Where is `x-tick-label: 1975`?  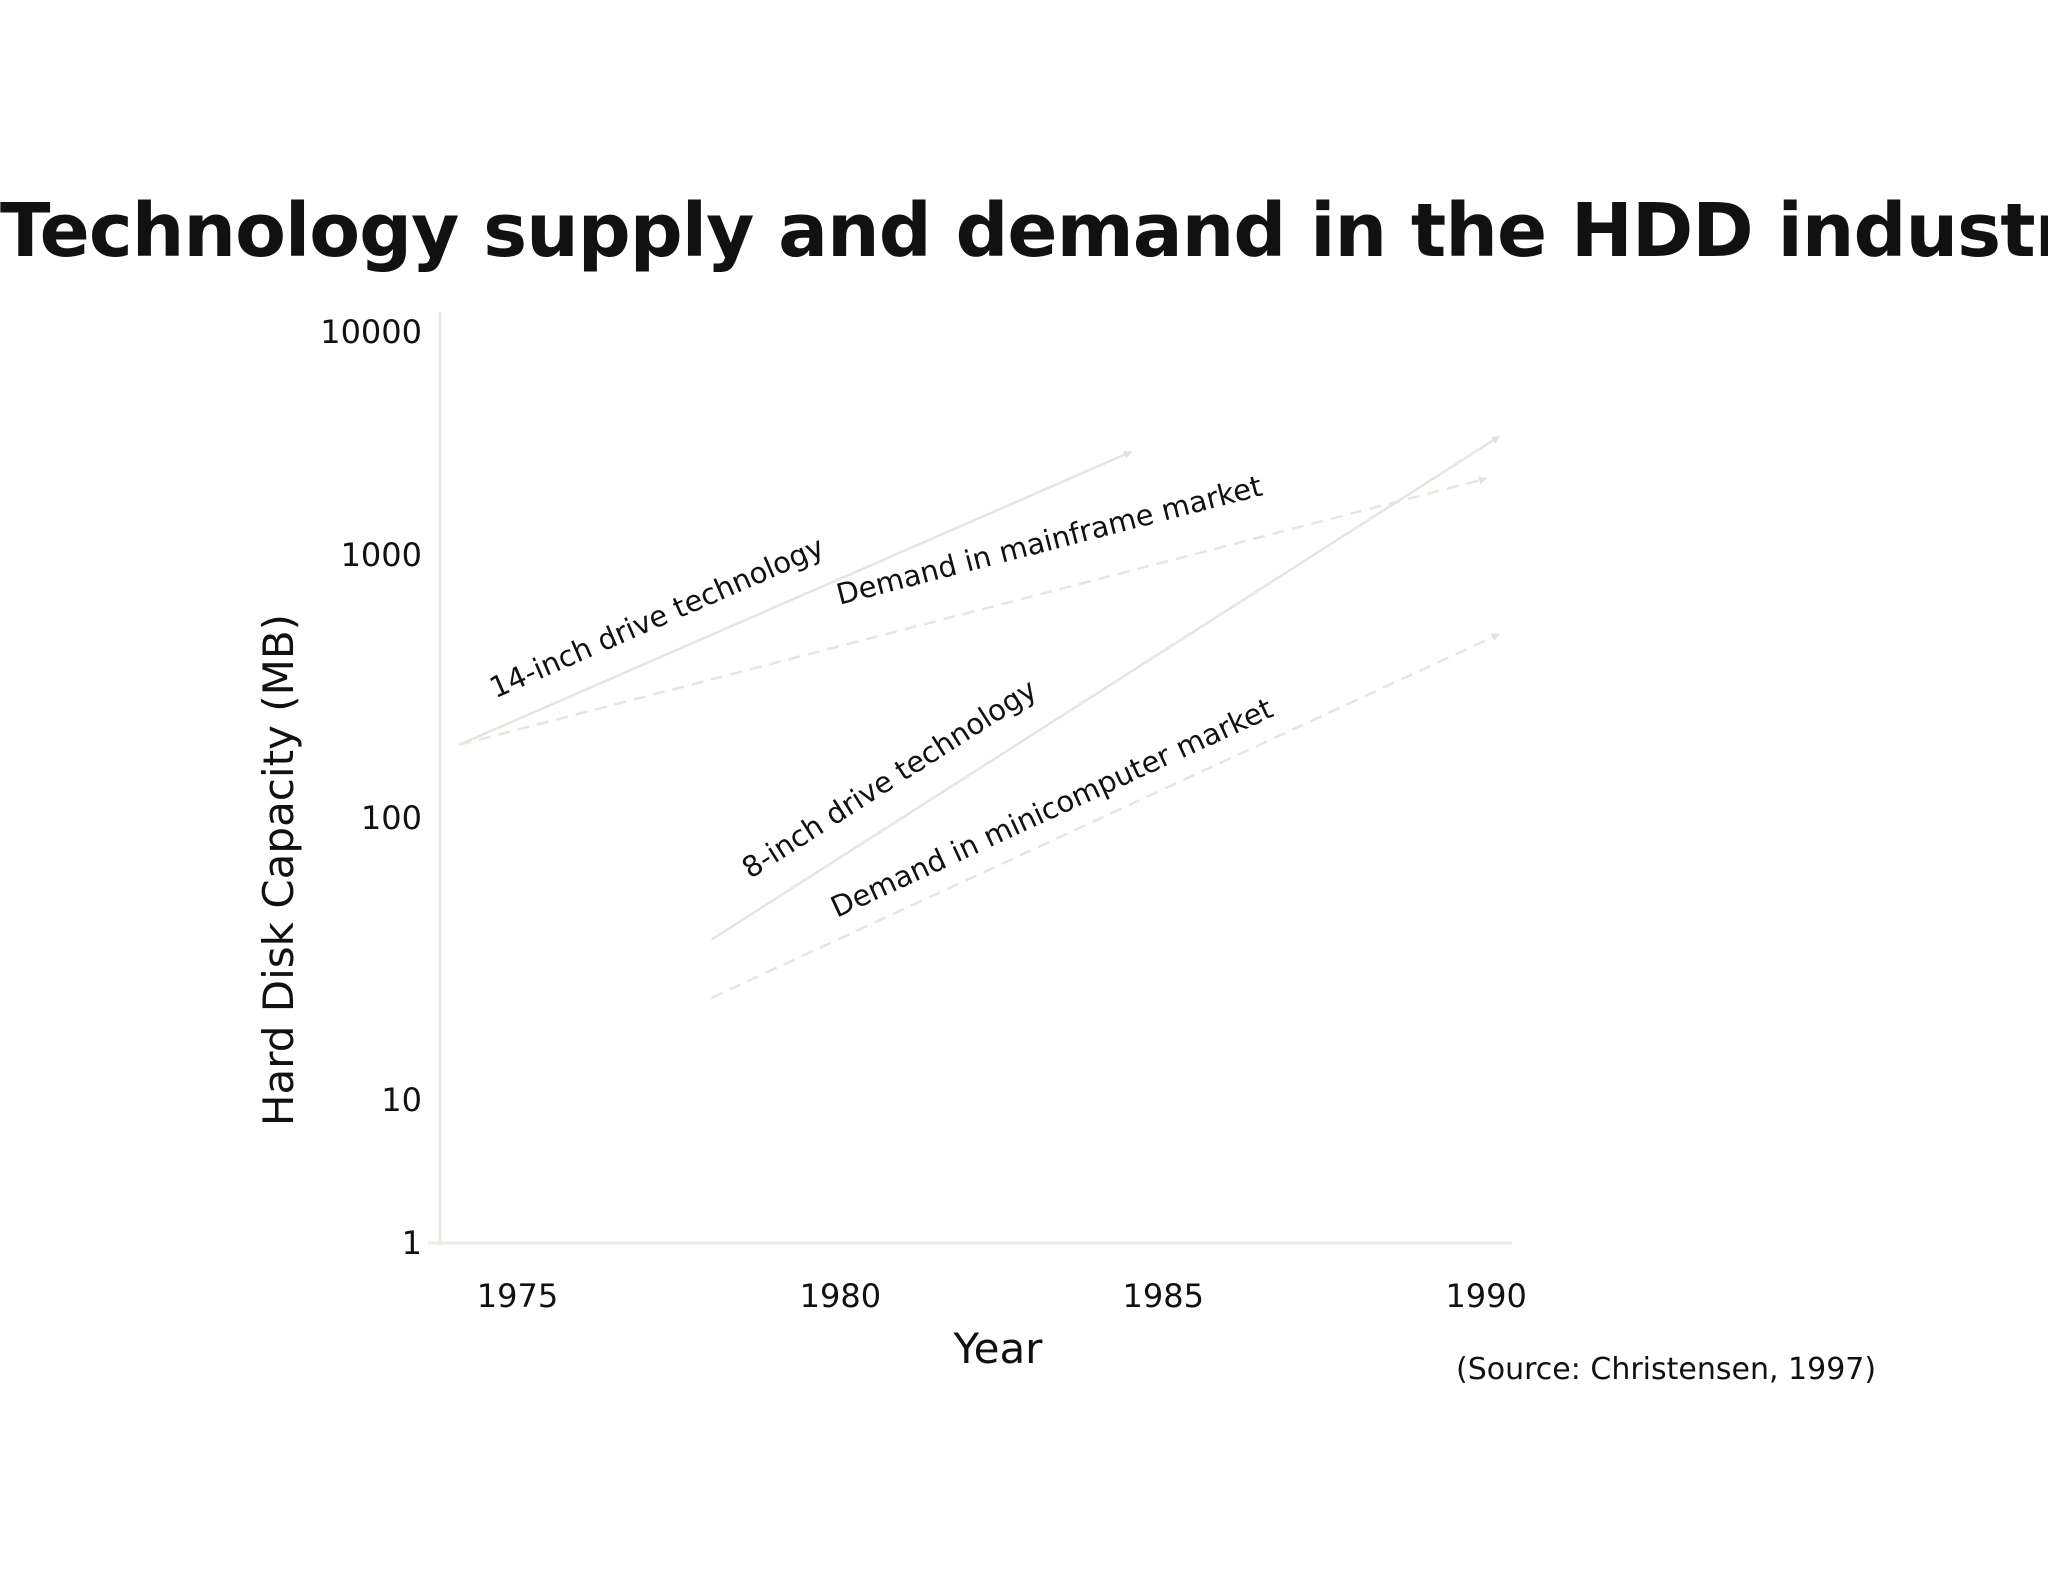
x-tick-label: 1975 is located at coordinates (517, 1296).